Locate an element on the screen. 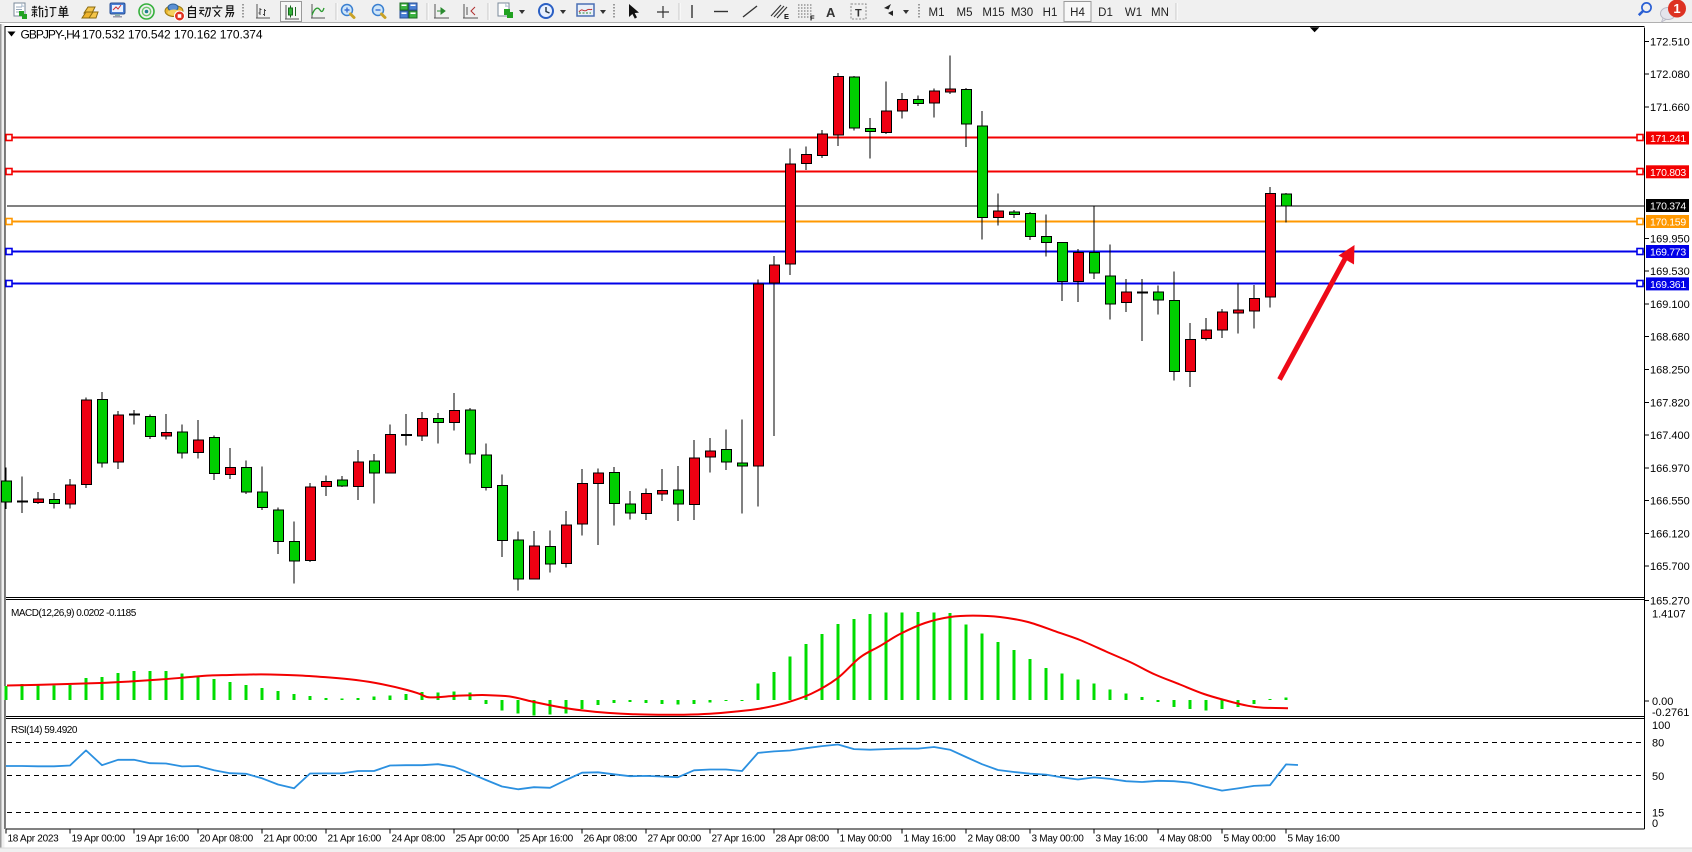  svg-text: 26 Apr 08:00 is located at coordinates (611, 838).